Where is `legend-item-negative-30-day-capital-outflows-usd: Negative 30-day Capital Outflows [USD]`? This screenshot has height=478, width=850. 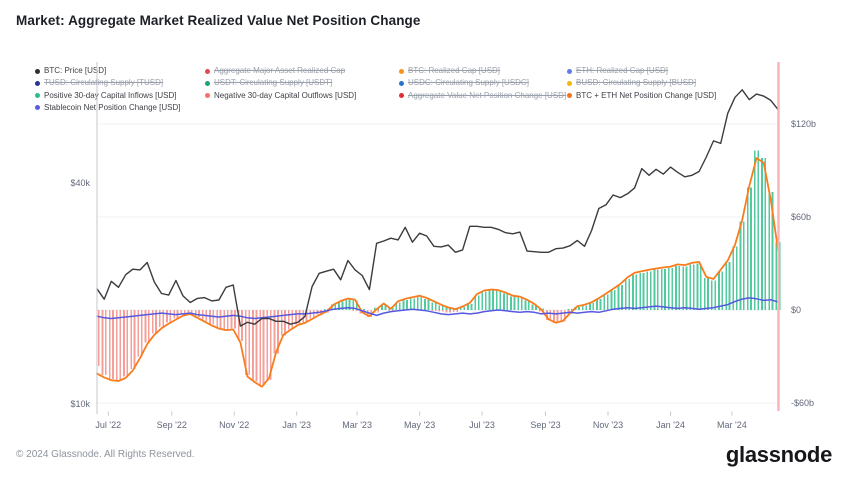 legend-item-negative-30-day-capital-outflows-usd: Negative 30-day Capital Outflows [USD] is located at coordinates (280, 96).